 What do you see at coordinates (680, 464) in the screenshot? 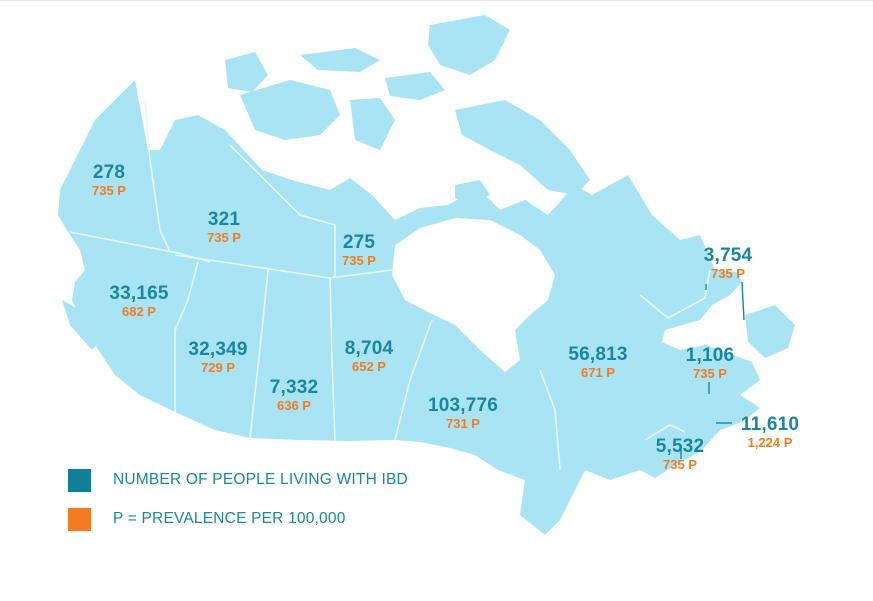
I see `prevalence-new-brunswick: 735 P` at bounding box center [680, 464].